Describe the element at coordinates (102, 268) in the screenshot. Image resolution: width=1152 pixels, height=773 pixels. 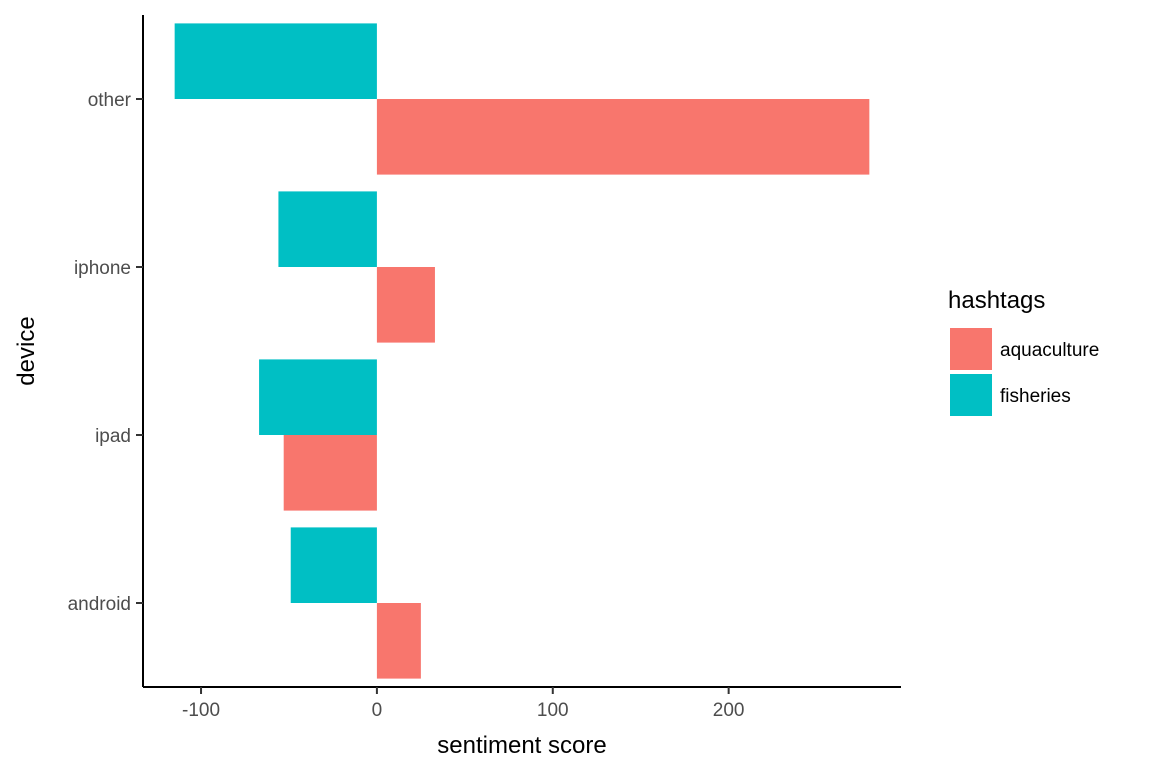
I see `y-tick-label-iphone: iphone` at that location.